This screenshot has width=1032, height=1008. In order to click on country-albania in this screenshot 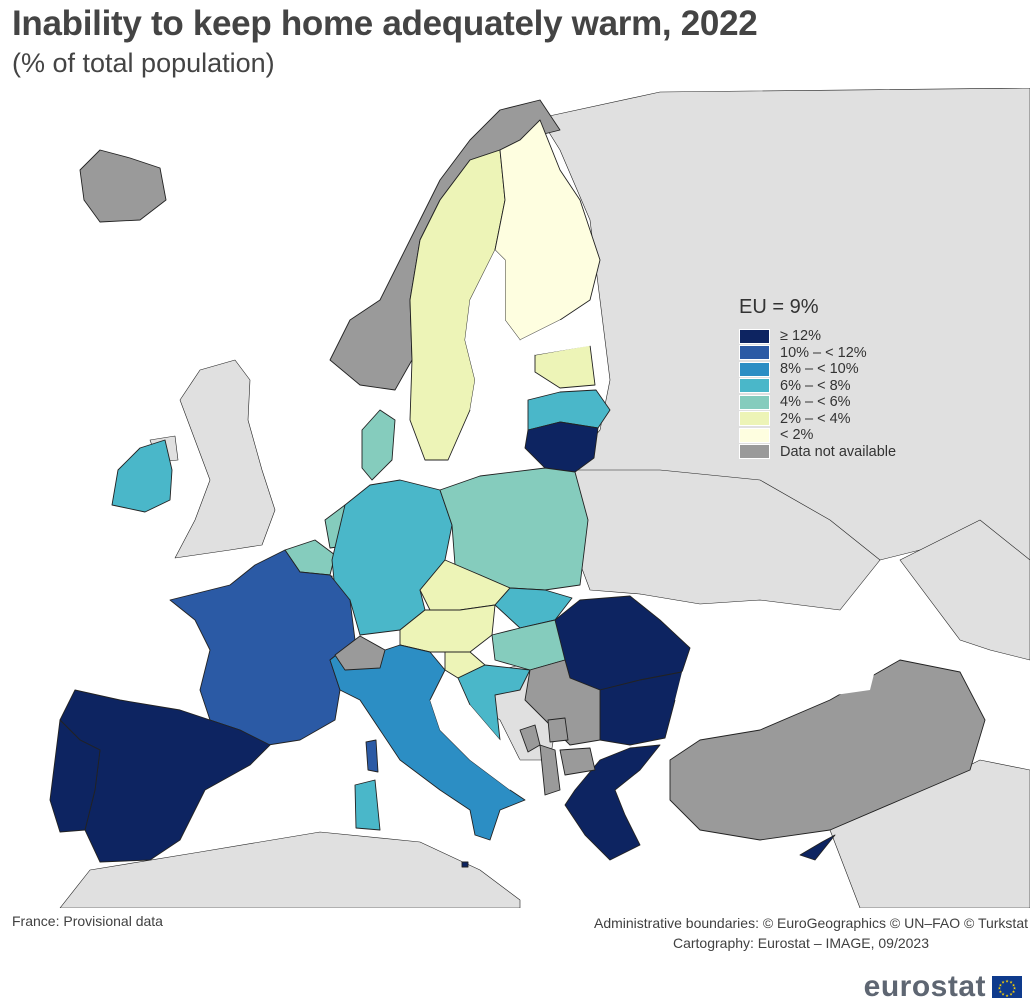, I will do `click(550, 770)`.